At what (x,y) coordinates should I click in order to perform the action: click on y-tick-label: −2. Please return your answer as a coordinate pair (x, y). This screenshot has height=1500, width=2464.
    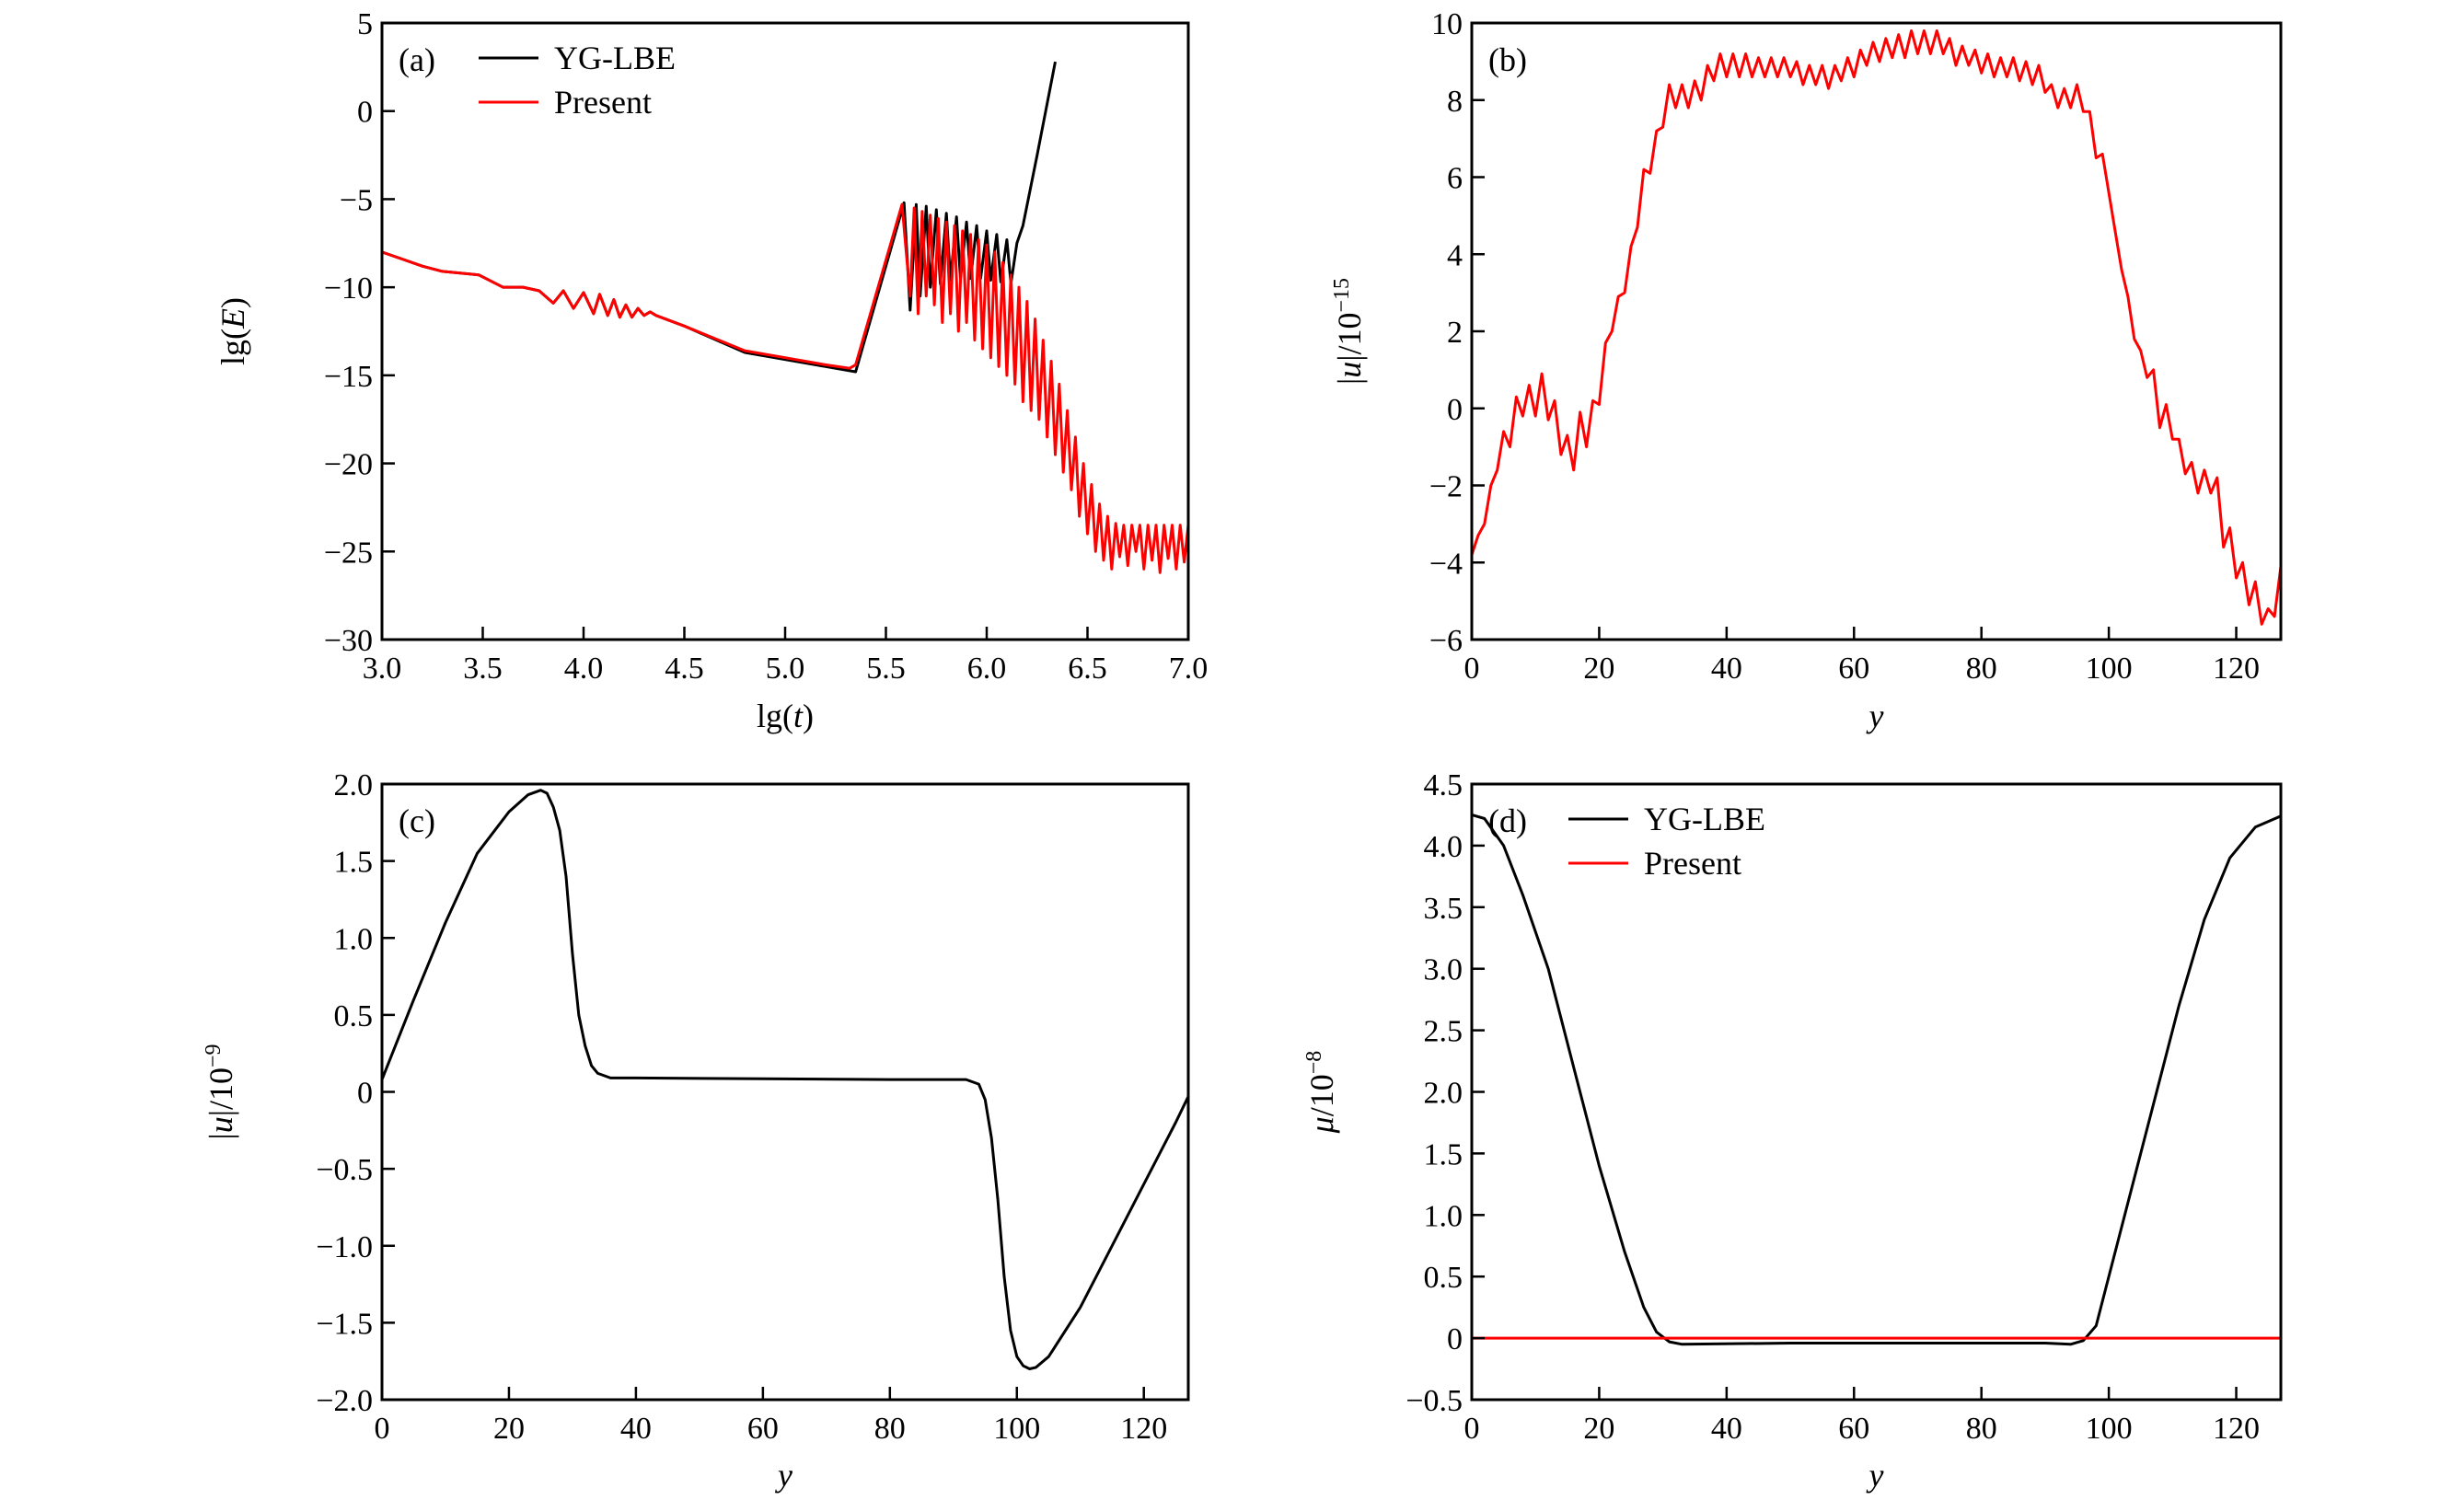
    Looking at the image, I should click on (1446, 487).